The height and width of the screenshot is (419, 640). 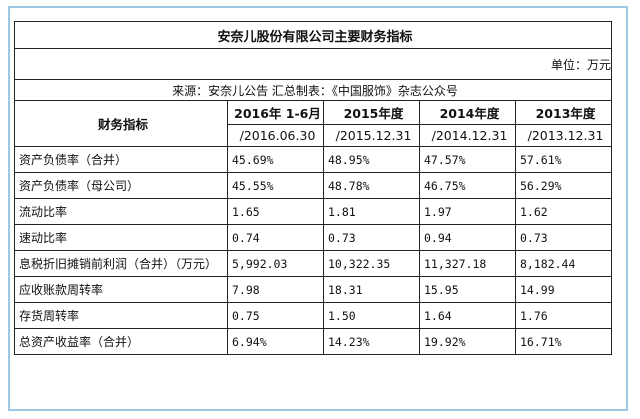 I want to click on header-period-2016h1: 2016年 1-6月, so click(x=275, y=112).